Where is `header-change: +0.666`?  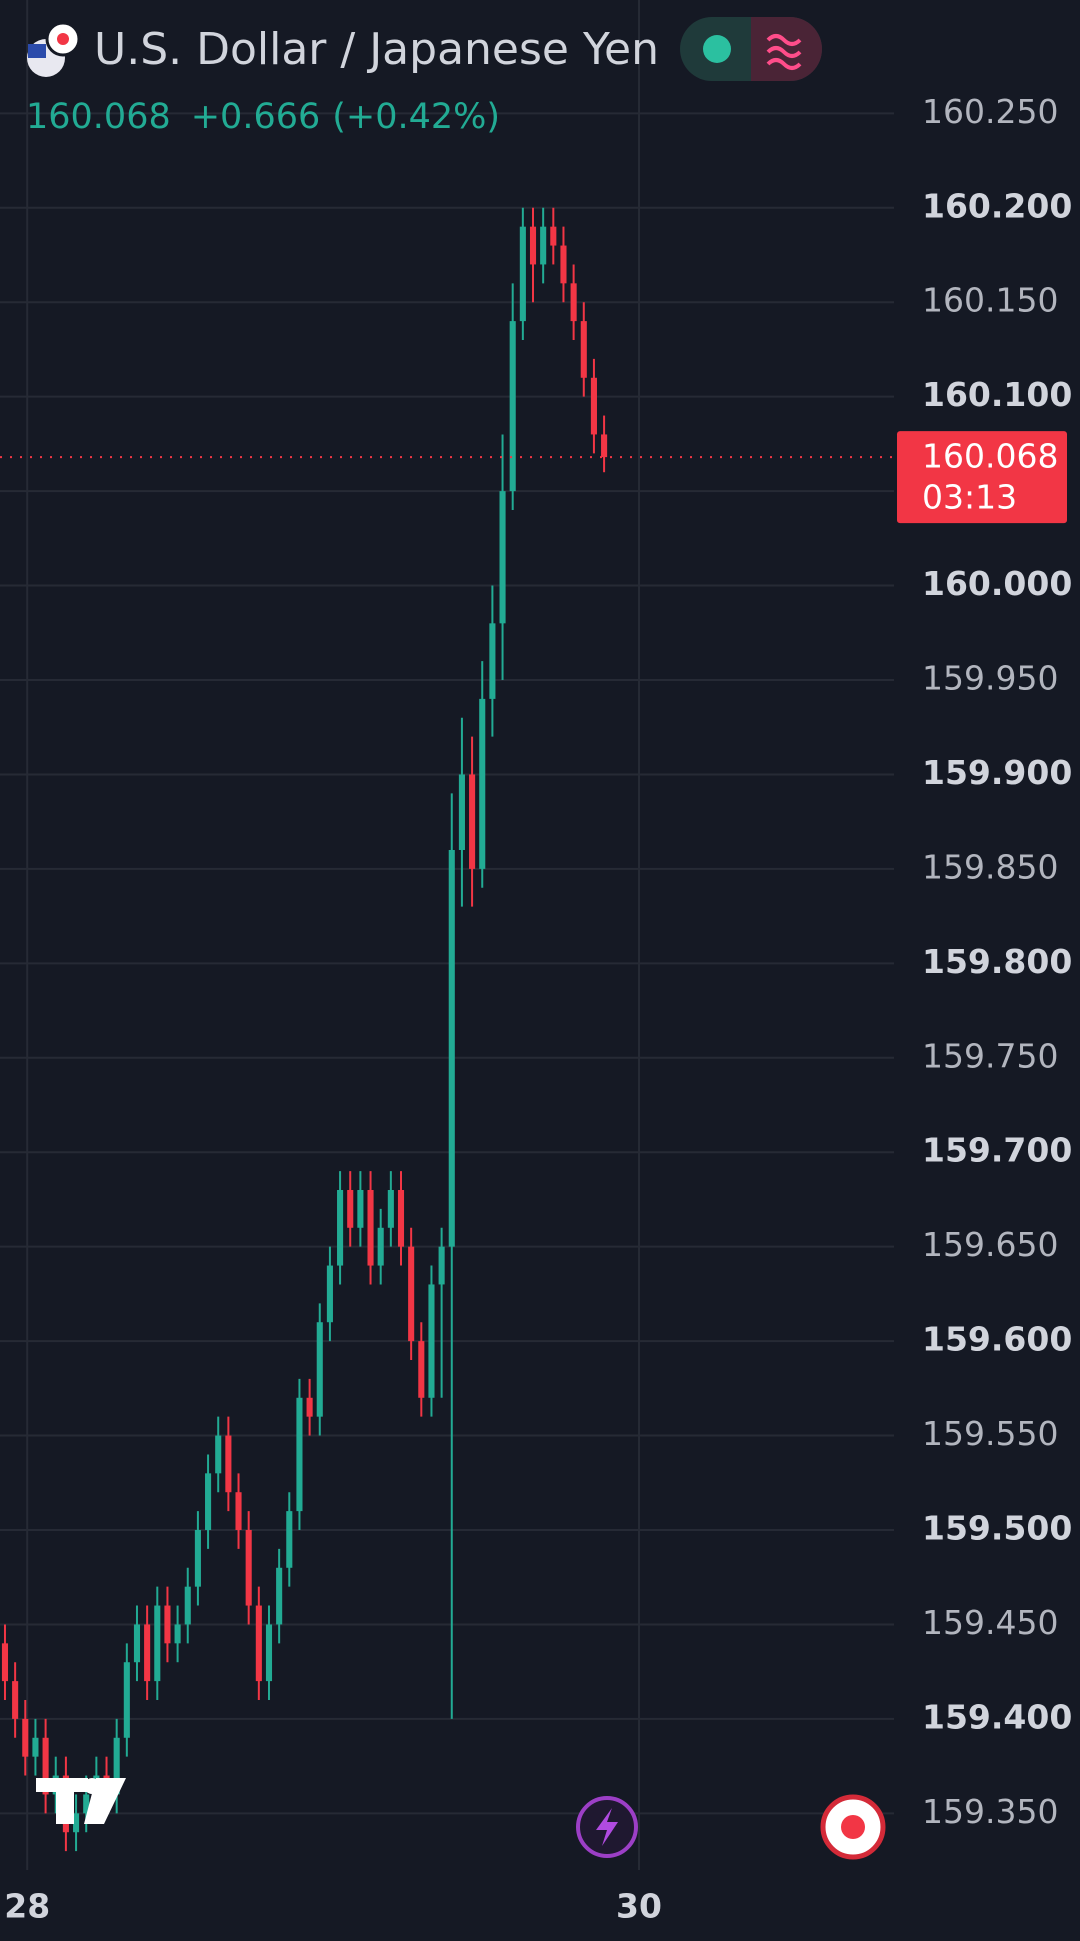
header-change: +0.666 is located at coordinates (256, 117).